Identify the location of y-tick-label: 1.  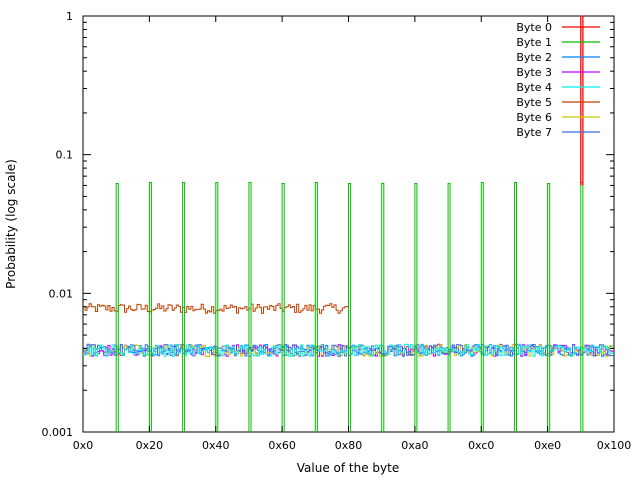
(69, 16).